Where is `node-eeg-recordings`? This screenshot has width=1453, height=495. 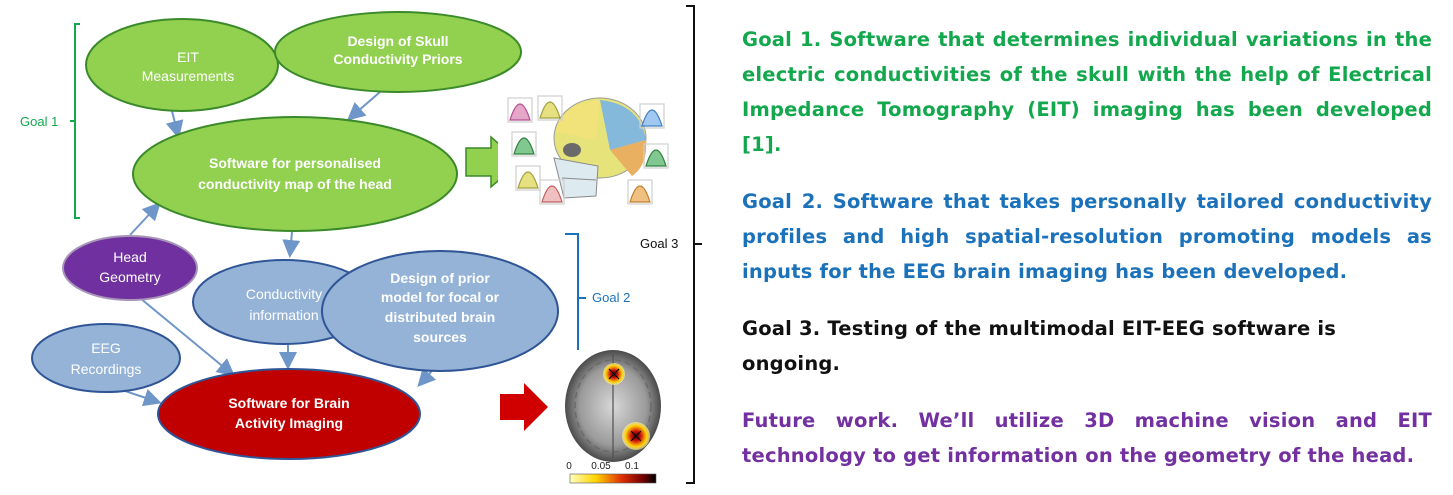
node-eeg-recordings is located at coordinates (106, 358).